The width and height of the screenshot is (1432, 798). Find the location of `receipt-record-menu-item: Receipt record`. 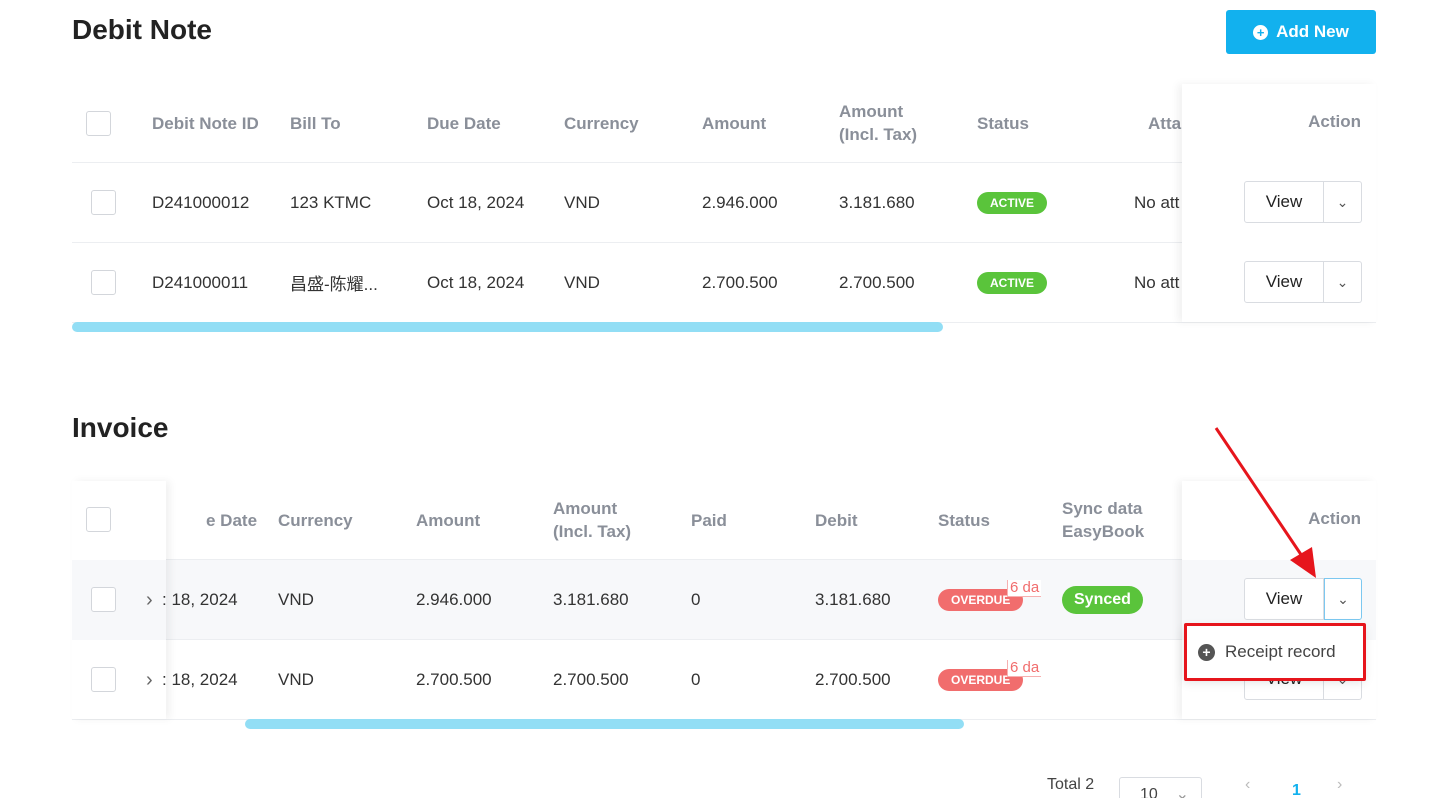

receipt-record-menu-item: Receipt record is located at coordinates (1280, 651).